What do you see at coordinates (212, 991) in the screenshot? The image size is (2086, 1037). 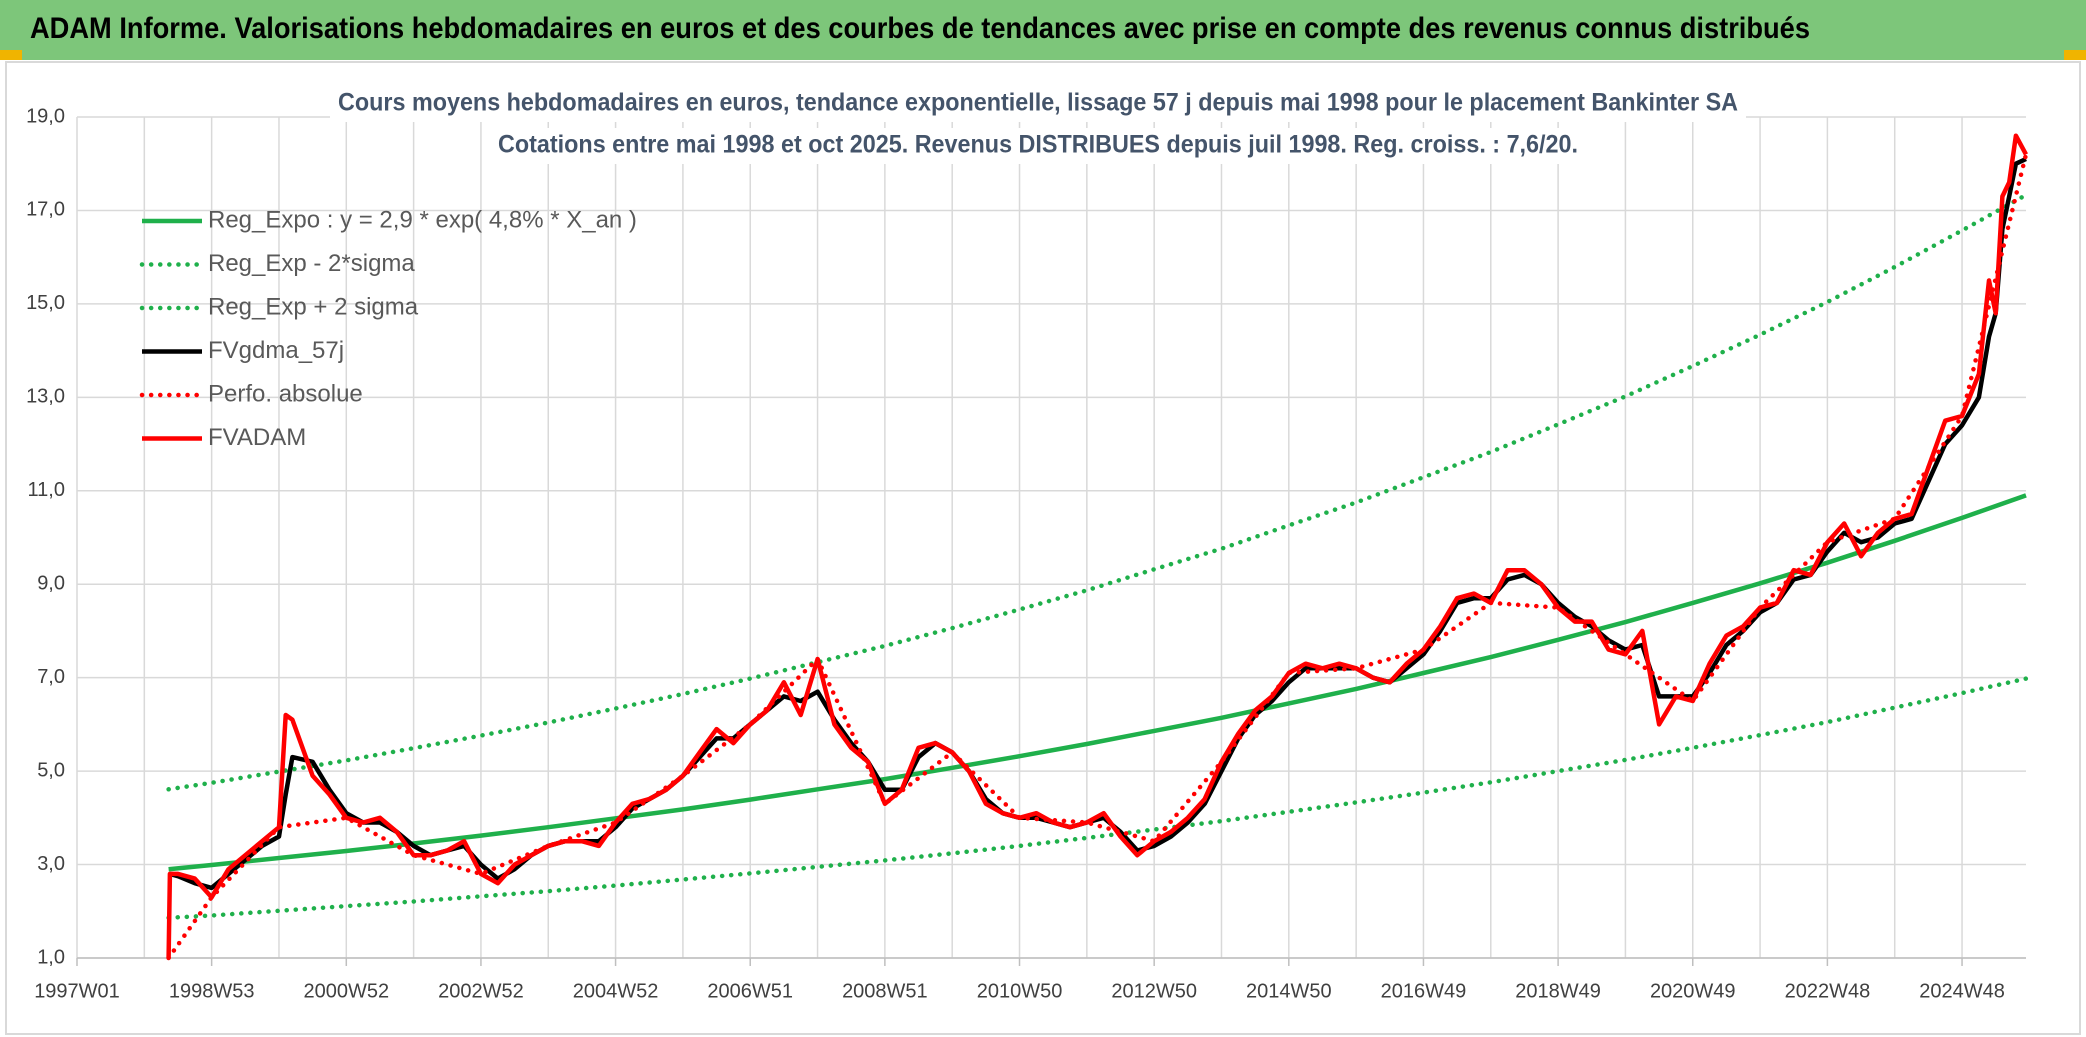 I see `x-tick-label: 1998W53` at bounding box center [212, 991].